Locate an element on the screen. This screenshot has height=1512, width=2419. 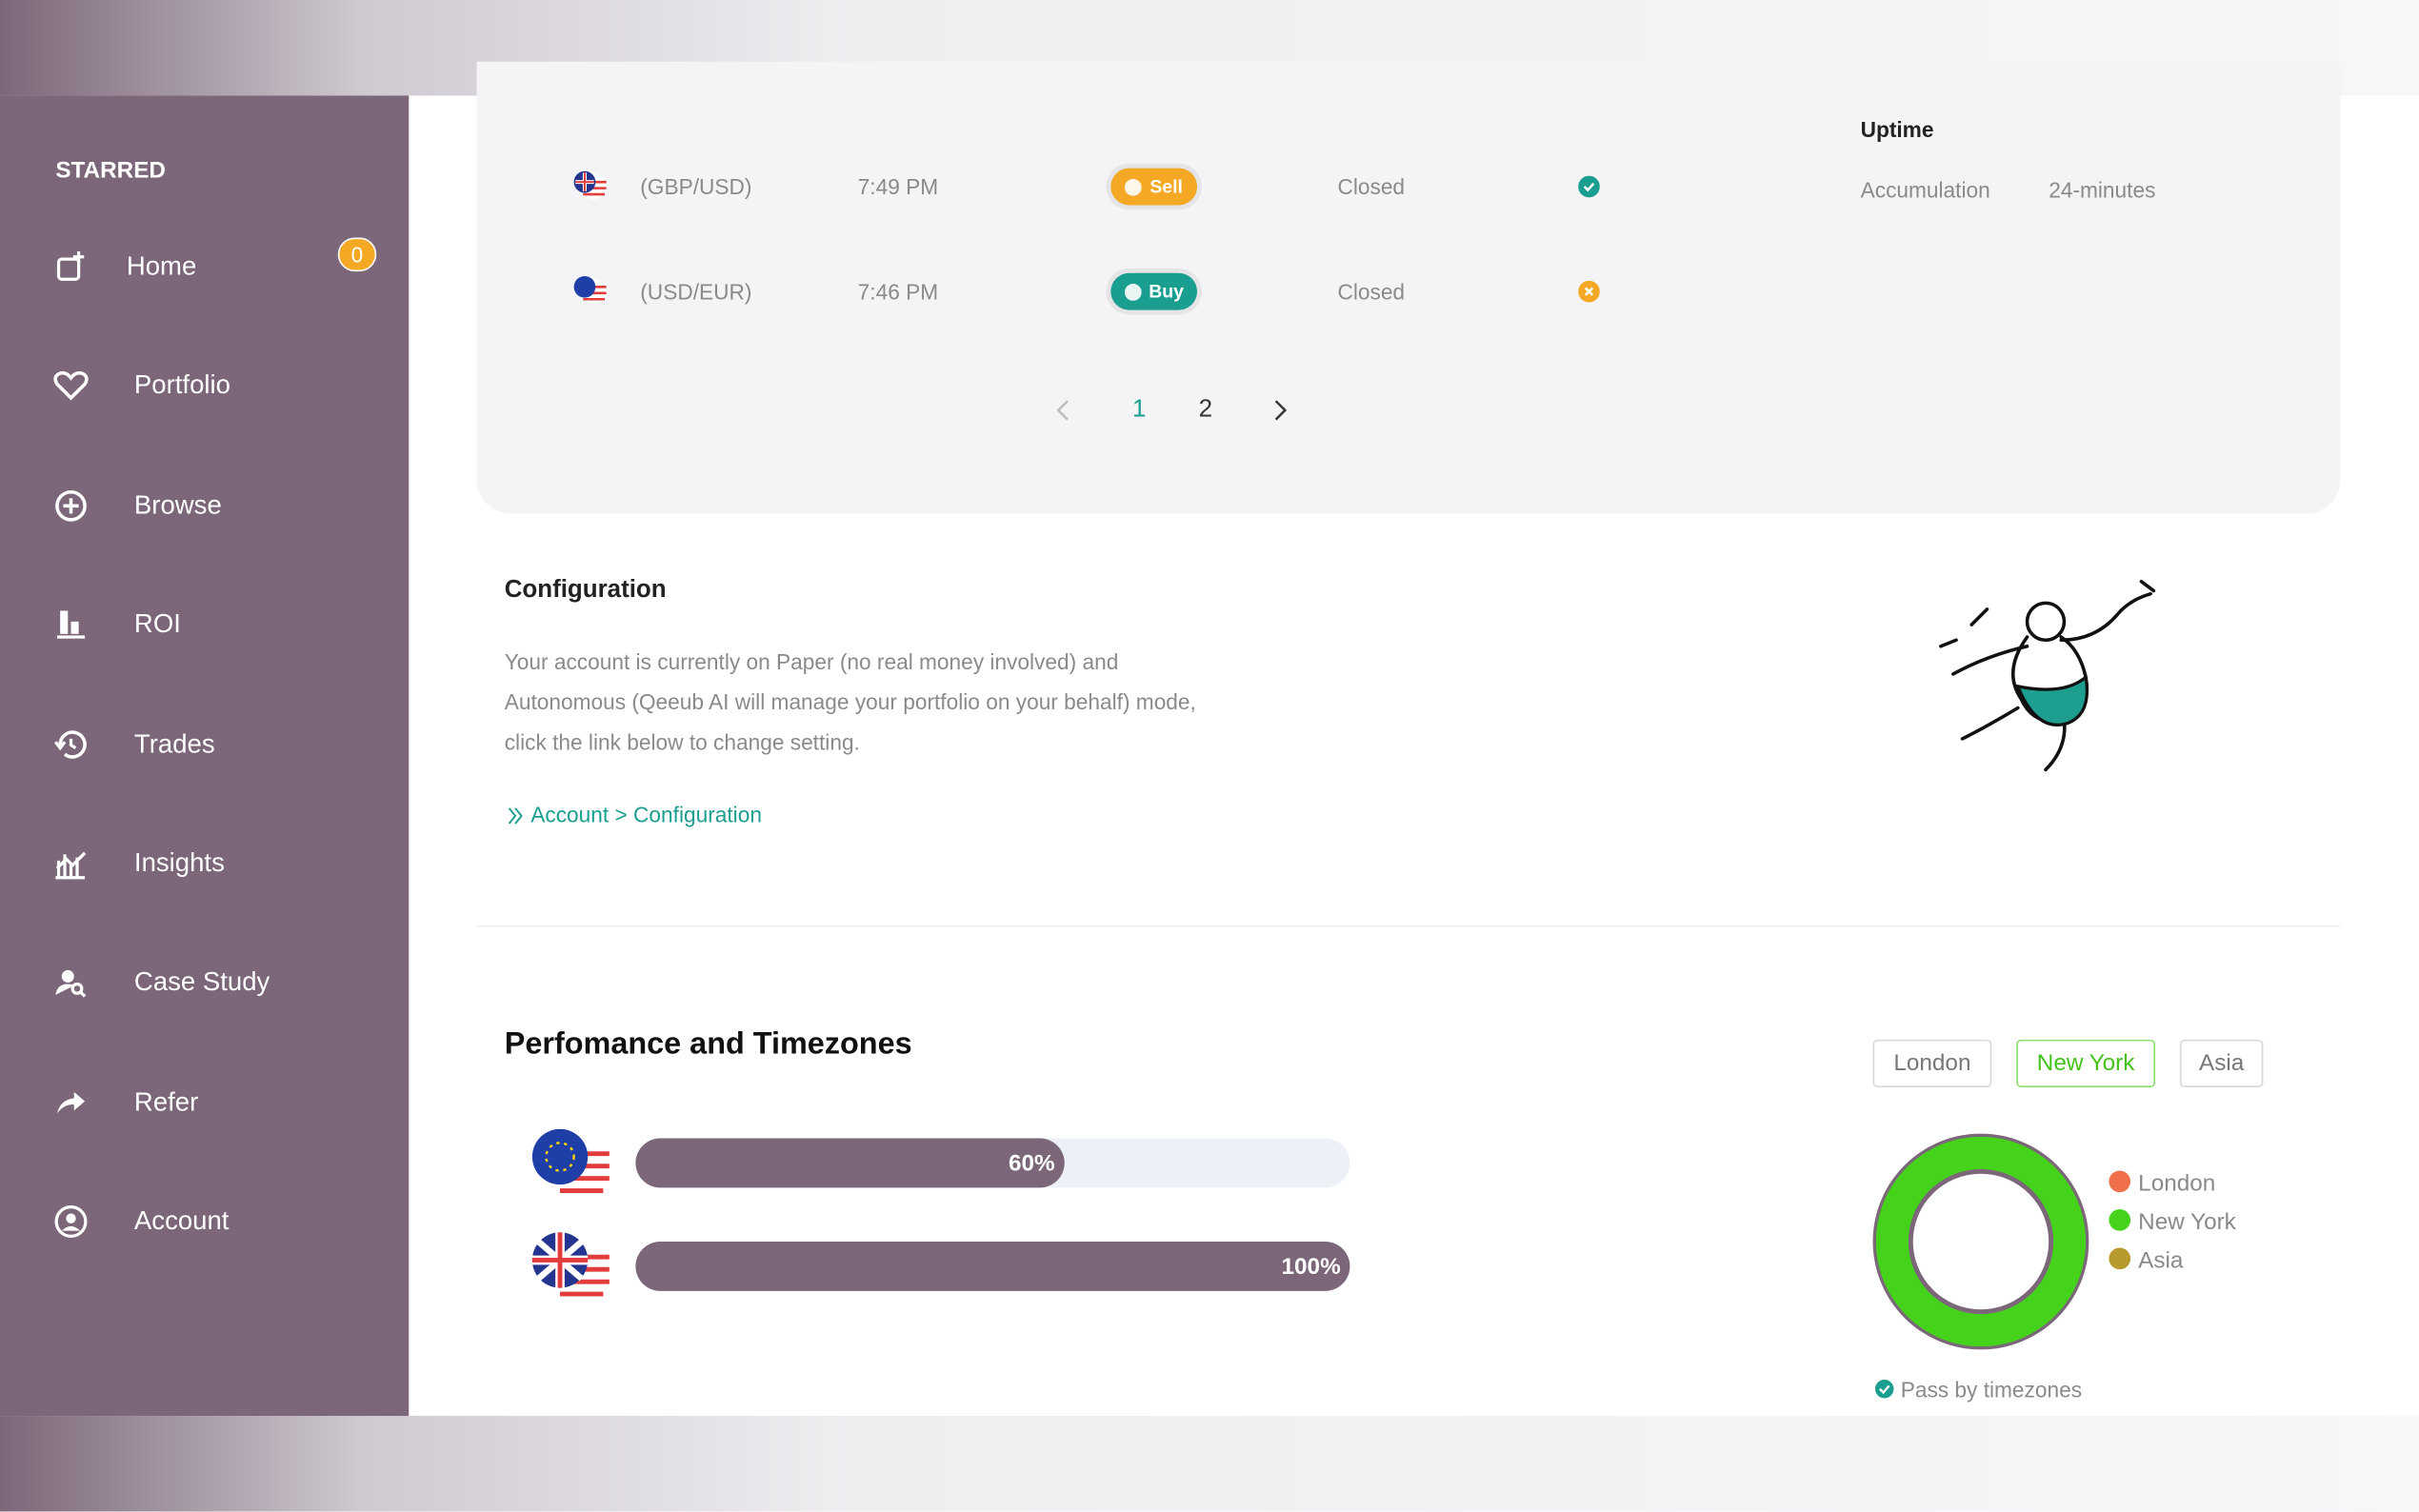
donut-chart is located at coordinates (1980, 1241).